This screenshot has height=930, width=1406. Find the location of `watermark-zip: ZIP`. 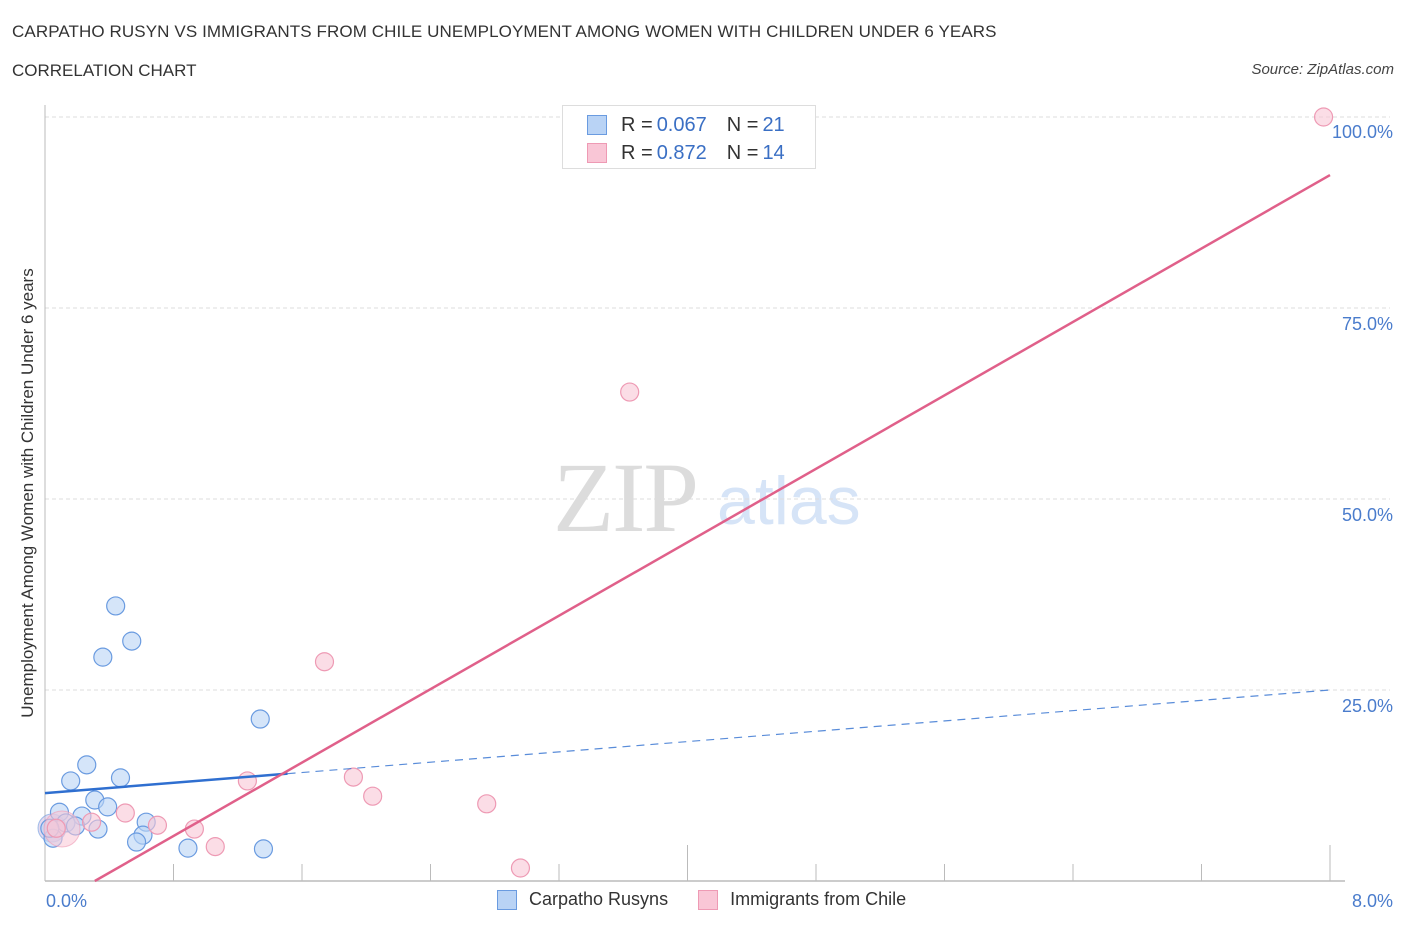

watermark-zip: ZIP is located at coordinates (626, 497).